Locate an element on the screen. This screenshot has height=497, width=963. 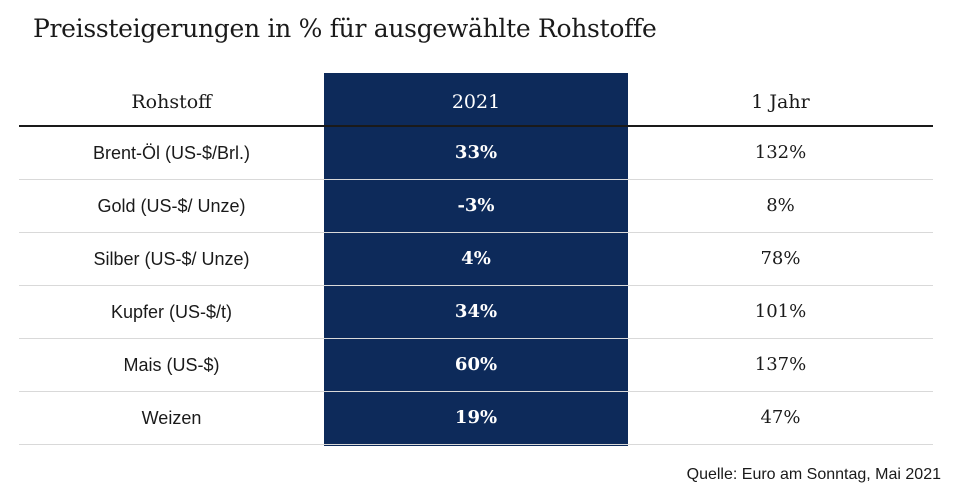
value-2021: 34% is located at coordinates (476, 311).